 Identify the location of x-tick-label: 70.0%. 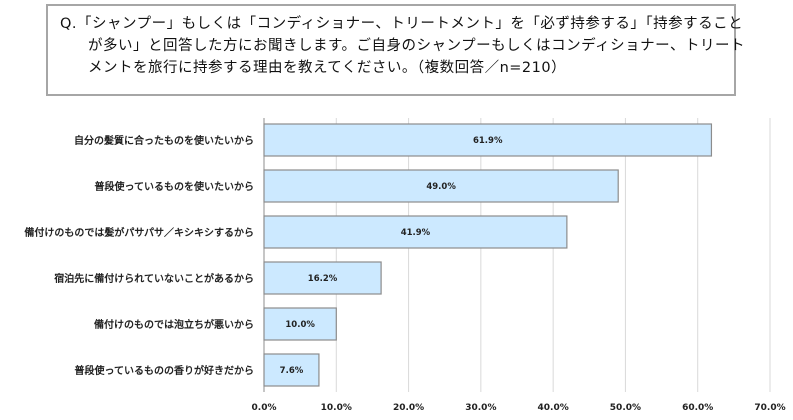
(769, 408).